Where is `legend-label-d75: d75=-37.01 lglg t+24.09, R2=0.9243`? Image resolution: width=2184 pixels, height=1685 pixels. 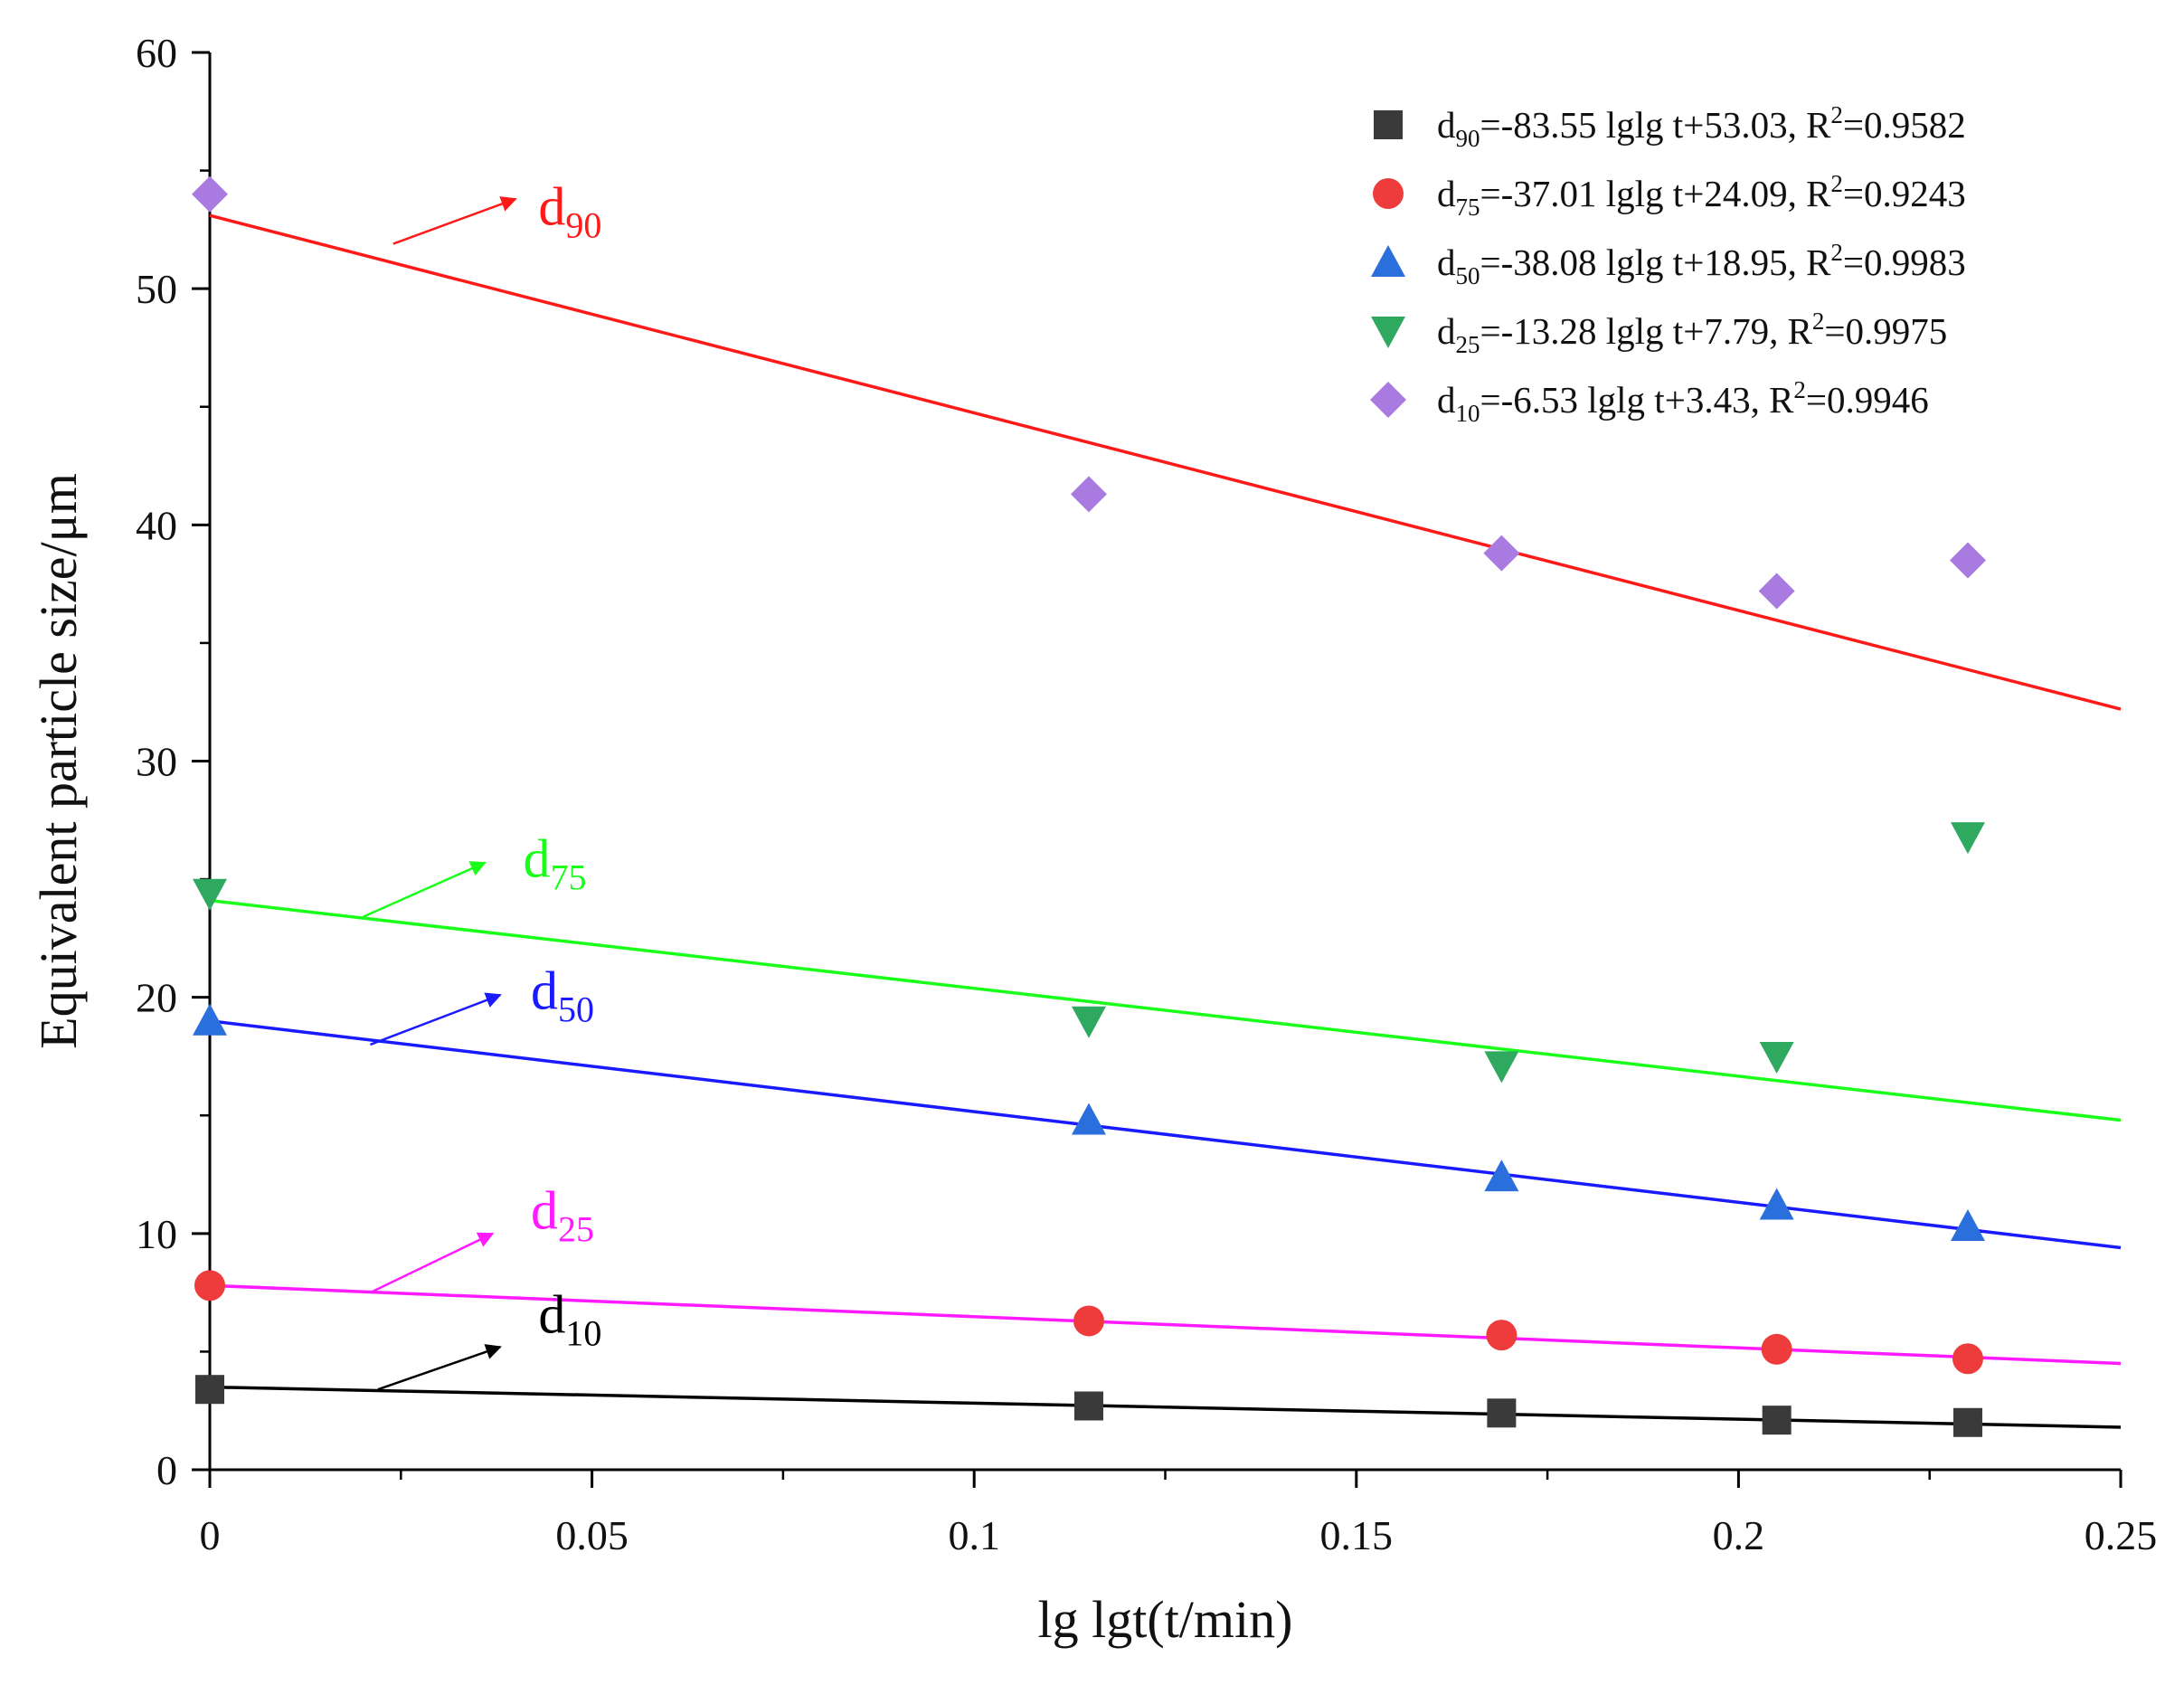
legend-label-d75: d75=-37.01 lglg t+24.09, R2=0.9243 is located at coordinates (1701, 195).